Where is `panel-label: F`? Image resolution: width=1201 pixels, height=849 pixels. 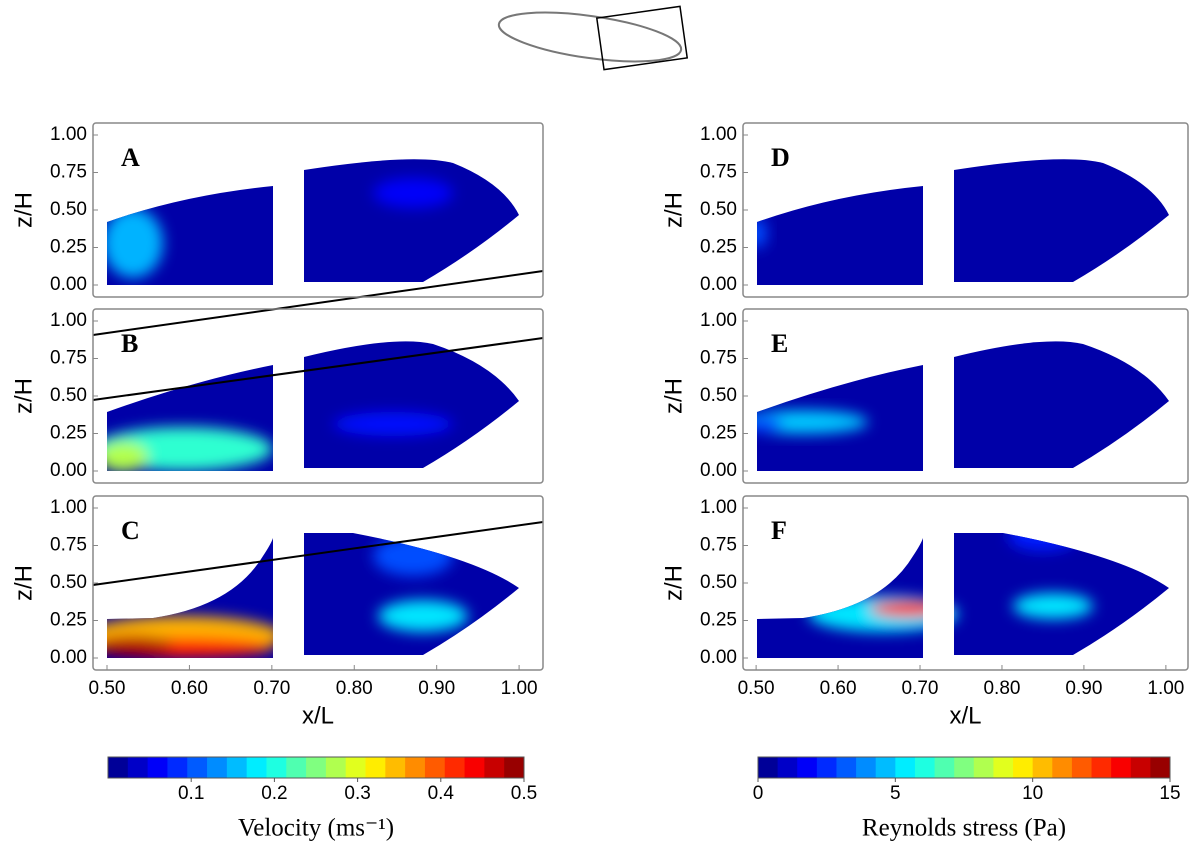 panel-label: F is located at coordinates (779, 530).